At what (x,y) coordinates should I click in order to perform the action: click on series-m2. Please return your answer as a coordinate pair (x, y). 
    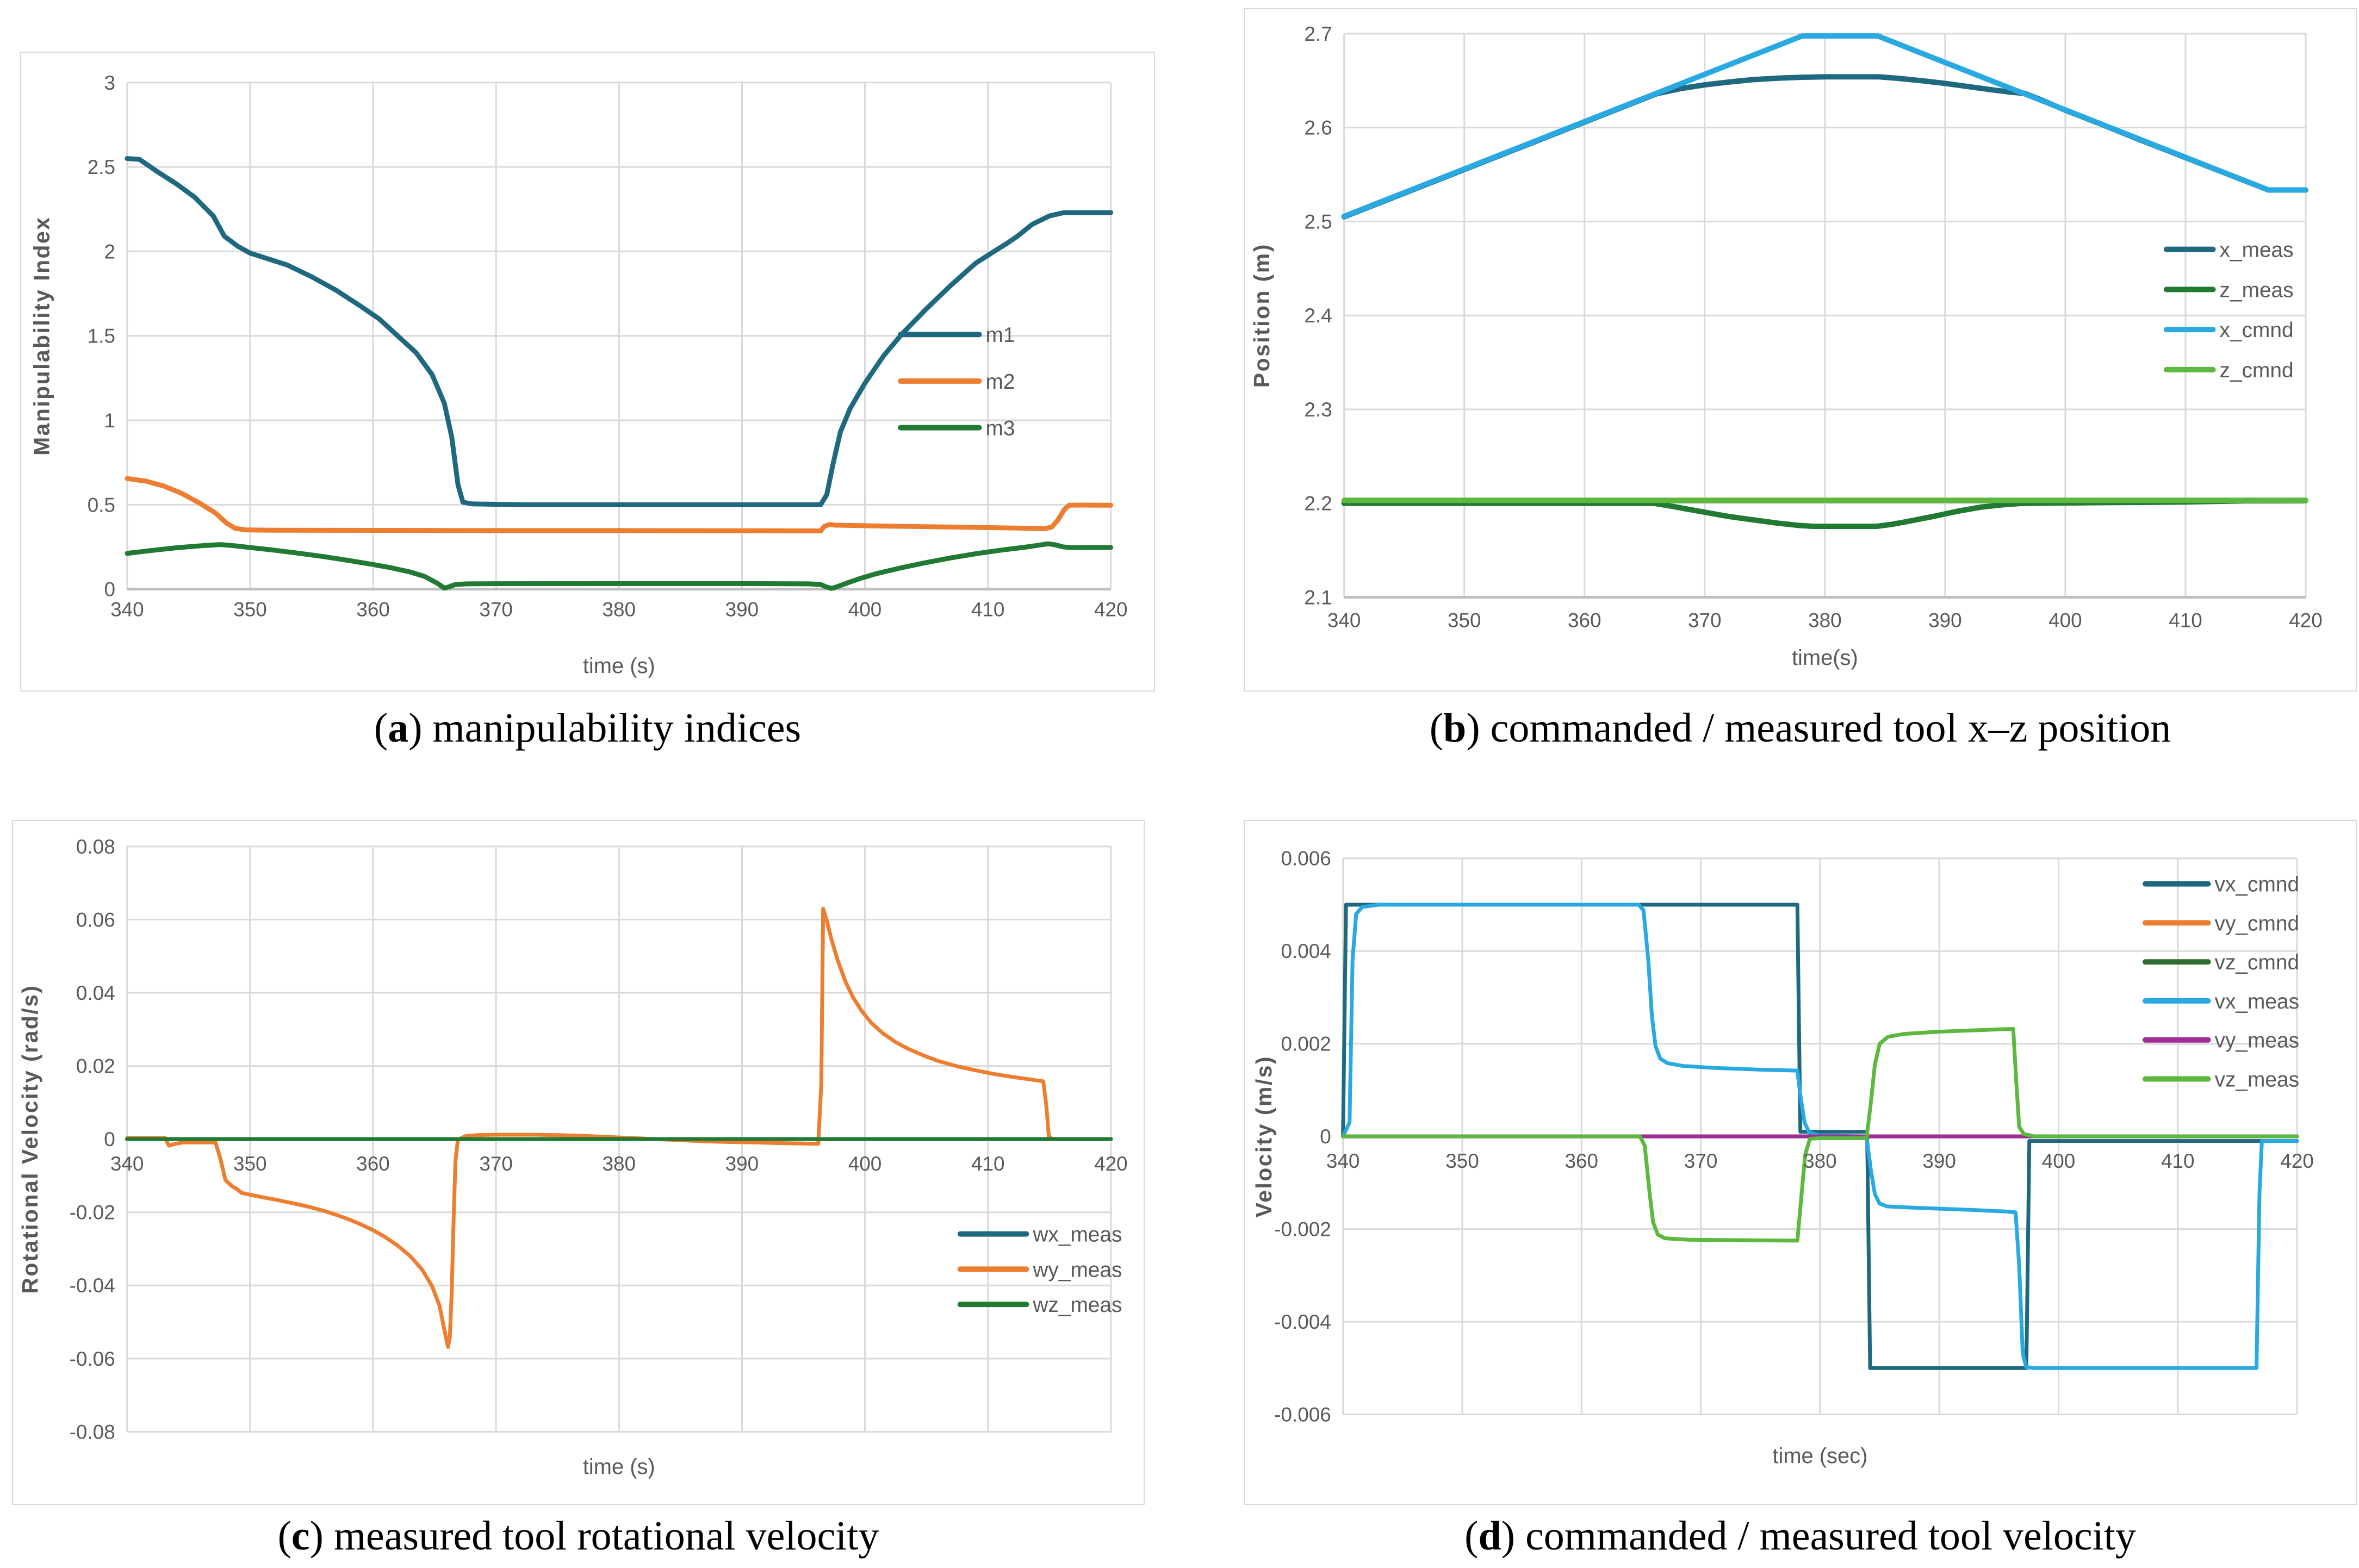
    Looking at the image, I should click on (619, 504).